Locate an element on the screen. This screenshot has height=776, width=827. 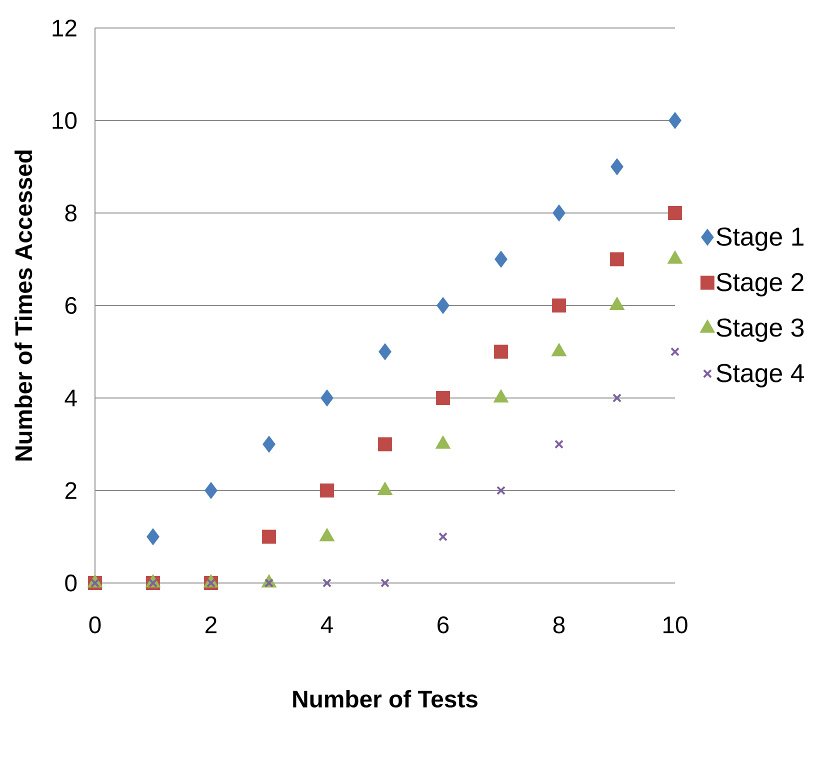
legend-label: Stage 4 is located at coordinates (760, 376).